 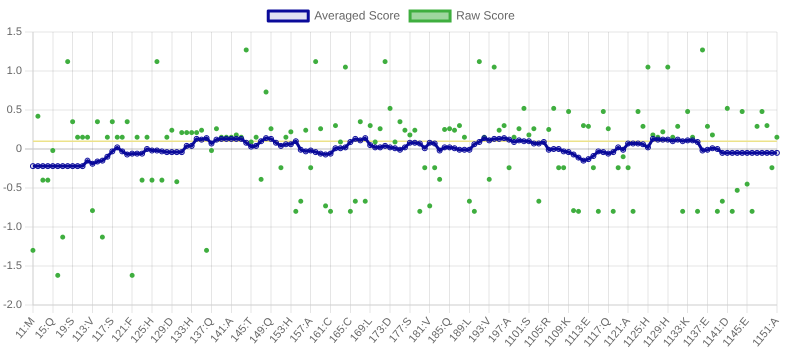 I want to click on legend-label: Averaged Score, so click(x=357, y=15).